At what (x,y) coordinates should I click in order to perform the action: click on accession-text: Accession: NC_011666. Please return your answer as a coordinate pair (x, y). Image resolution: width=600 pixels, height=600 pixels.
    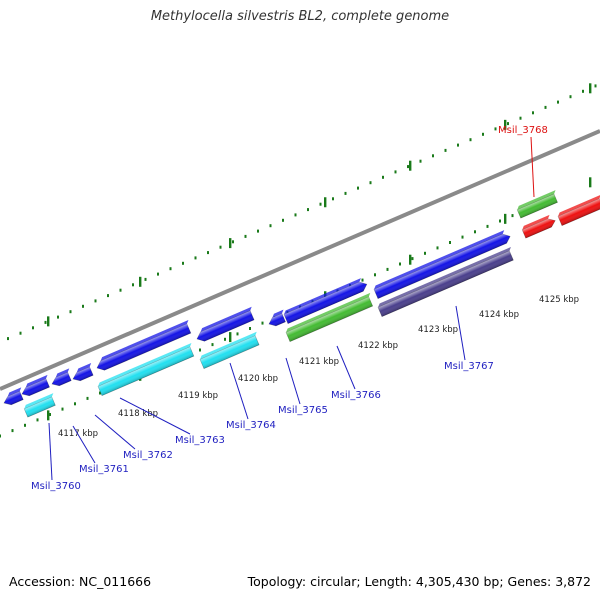
    Looking at the image, I should click on (80, 581).